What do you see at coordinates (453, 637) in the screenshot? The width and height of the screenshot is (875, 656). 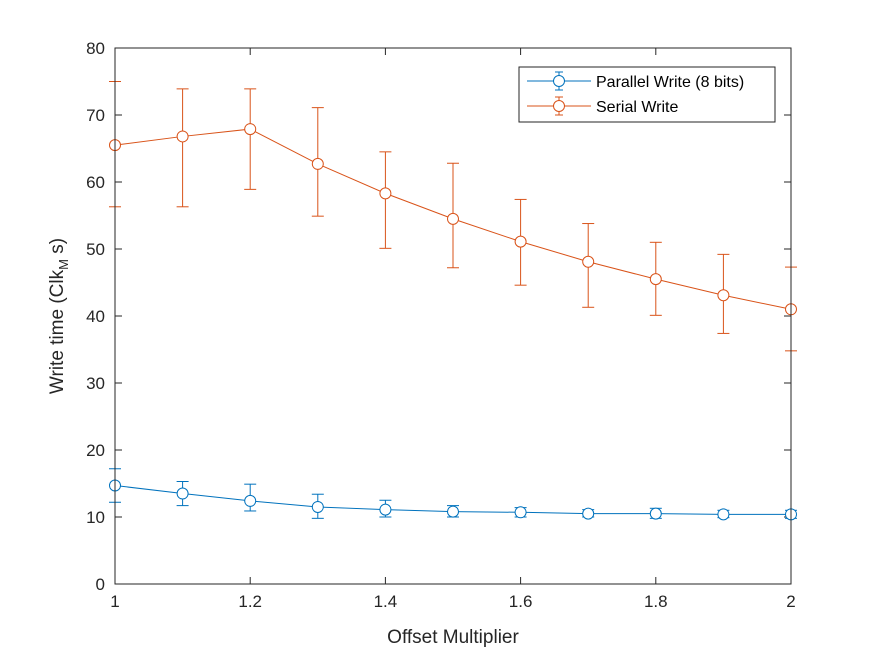 I see `x-axis-label: Offset Multiplier` at bounding box center [453, 637].